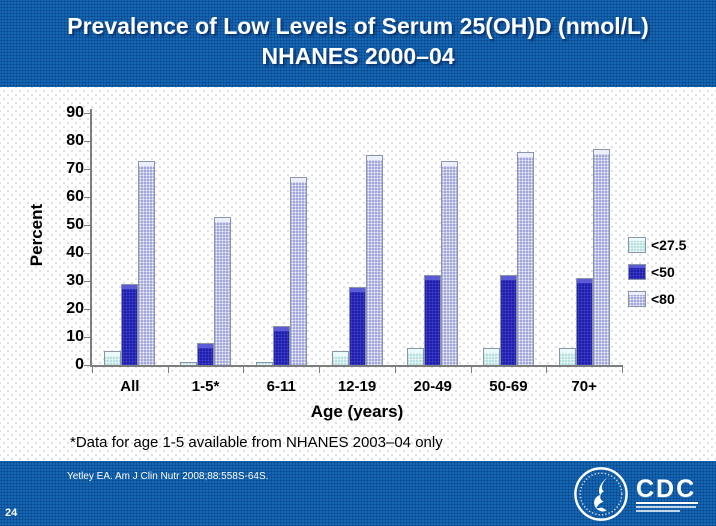 This screenshot has width=716, height=526. I want to click on y-axis-line, so click(91, 237).